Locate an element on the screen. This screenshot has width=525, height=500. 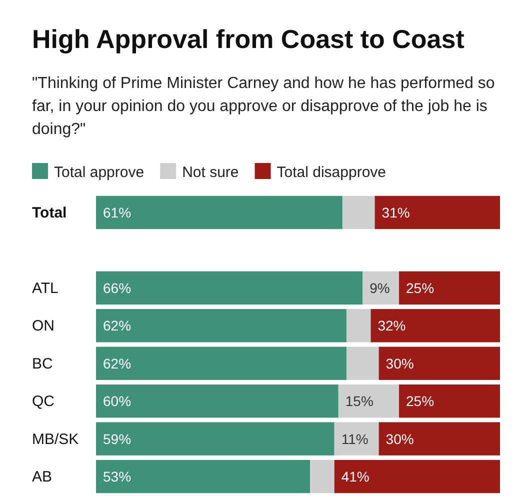
data-label: 15% is located at coordinates (359, 401).